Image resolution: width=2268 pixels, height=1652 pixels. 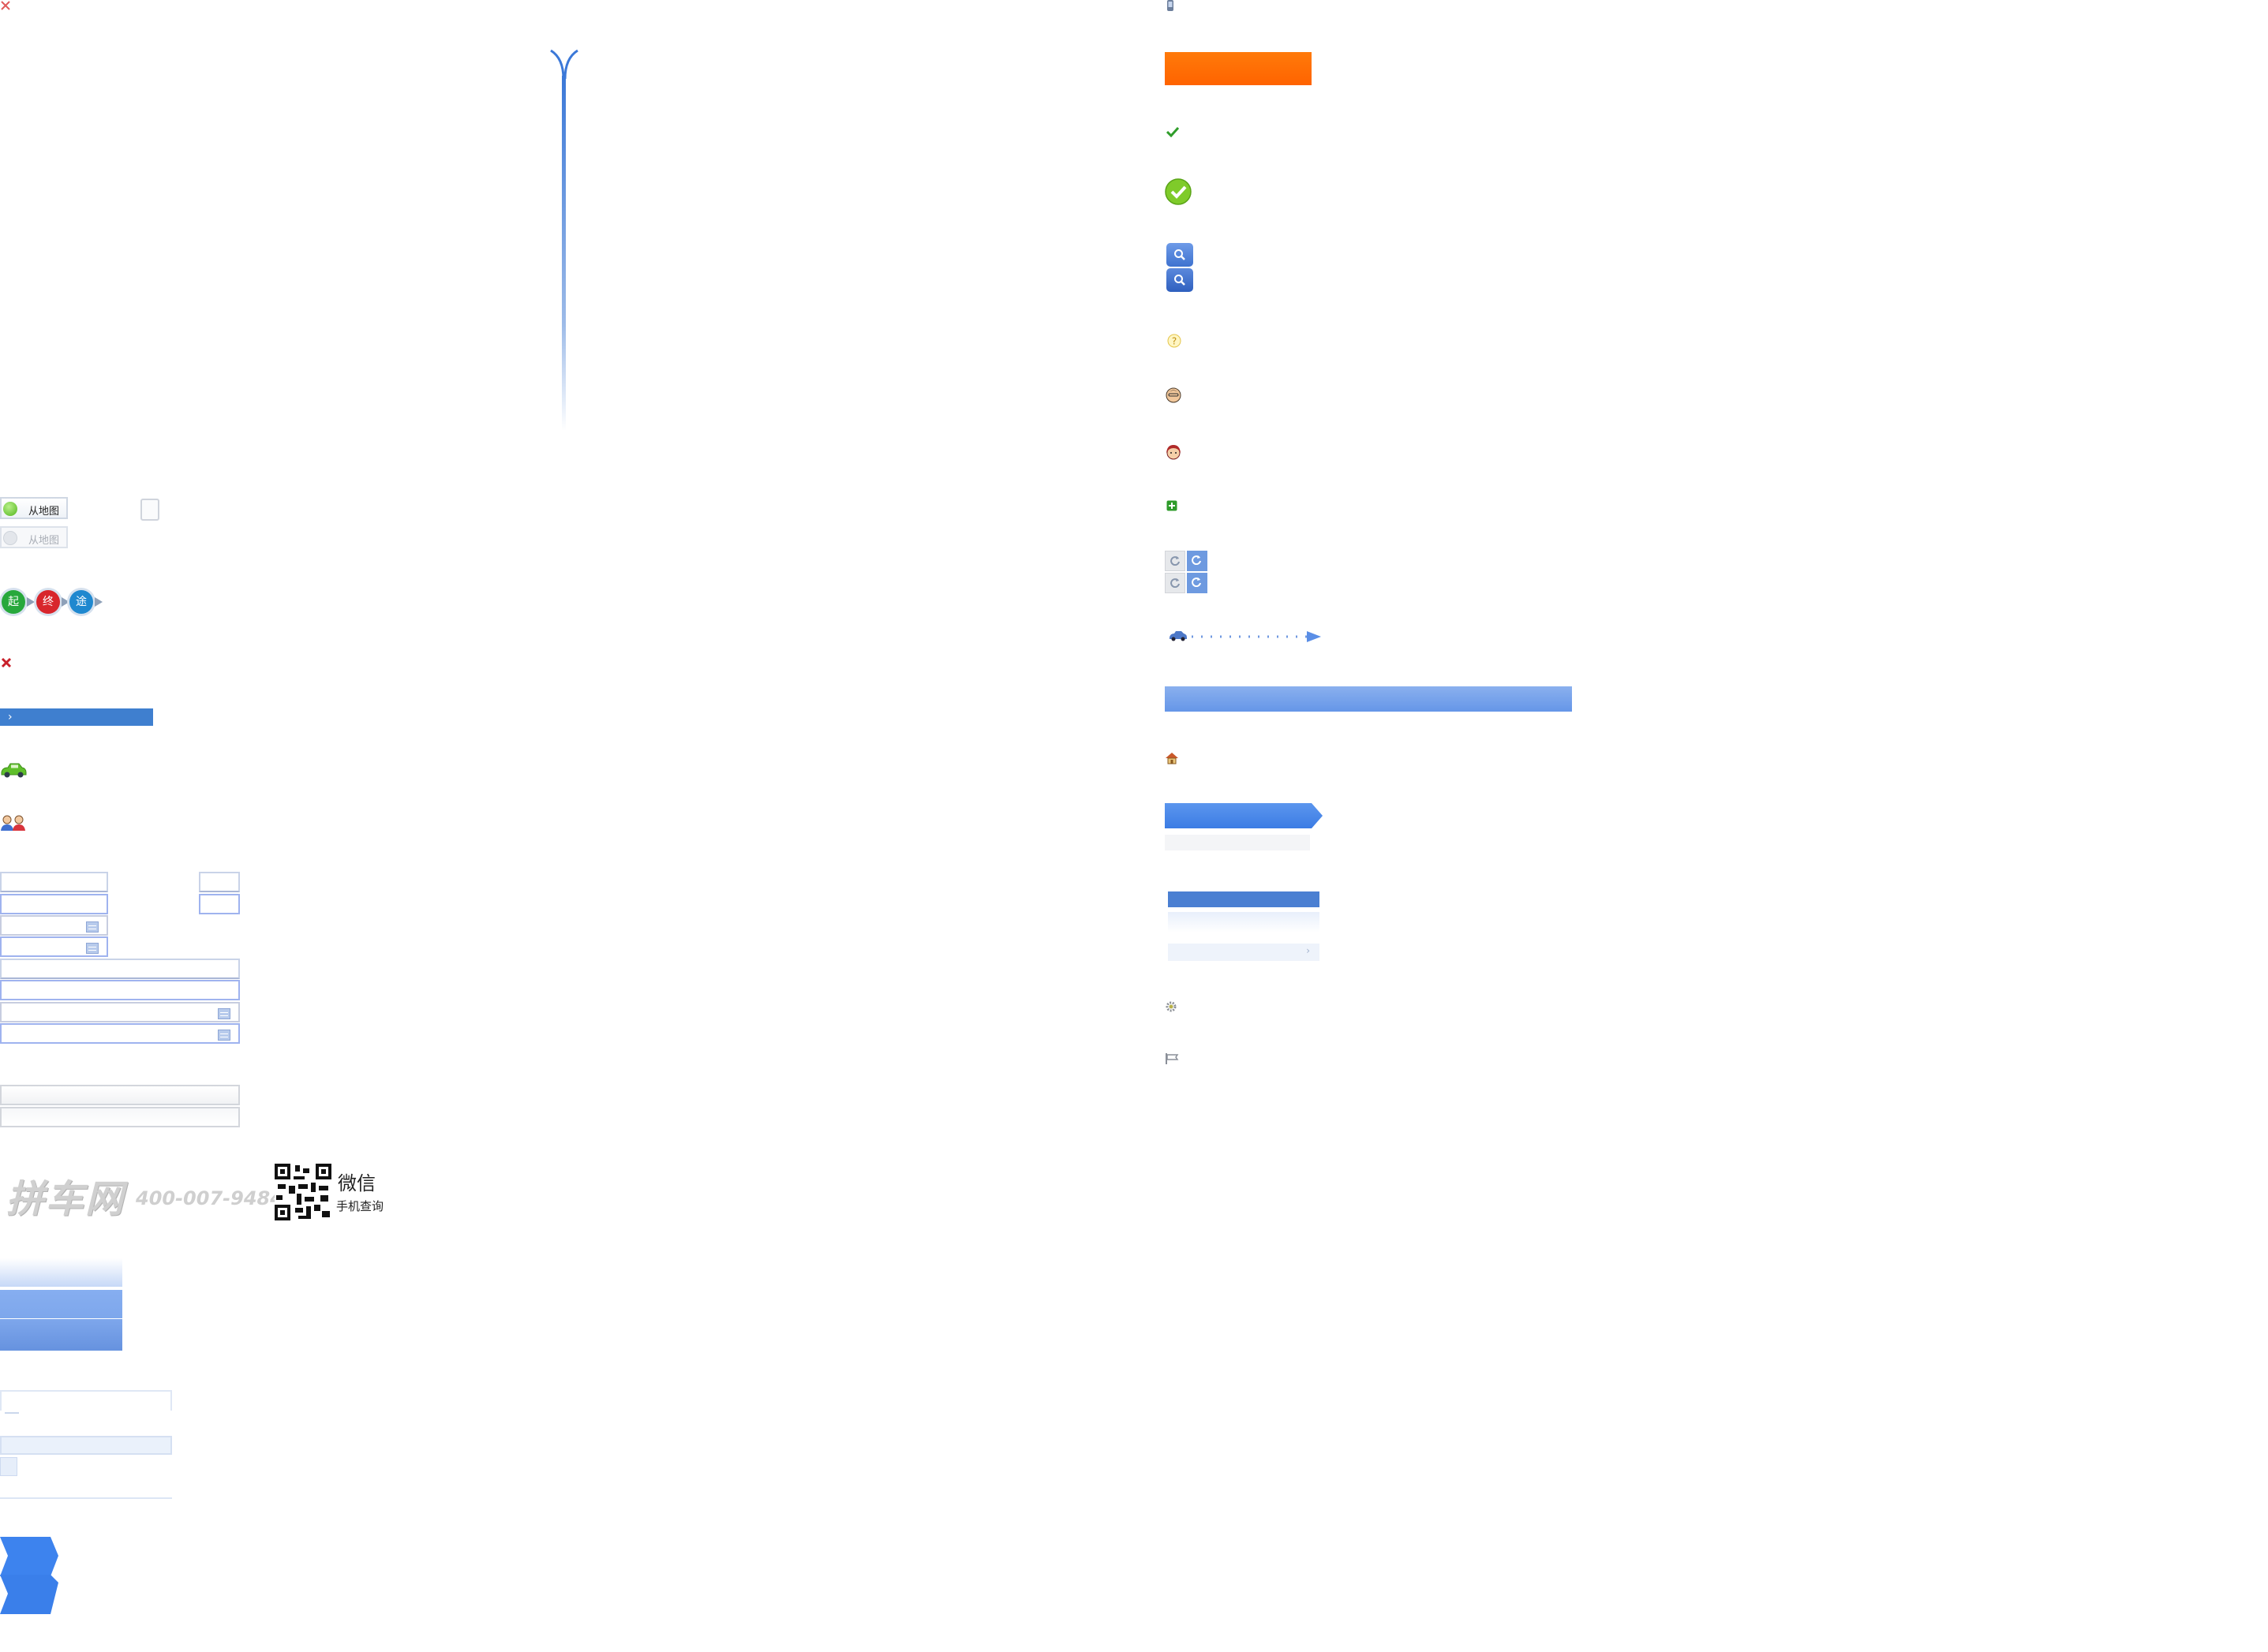 I want to click on ribbon-tab, so click(x=29, y=1556).